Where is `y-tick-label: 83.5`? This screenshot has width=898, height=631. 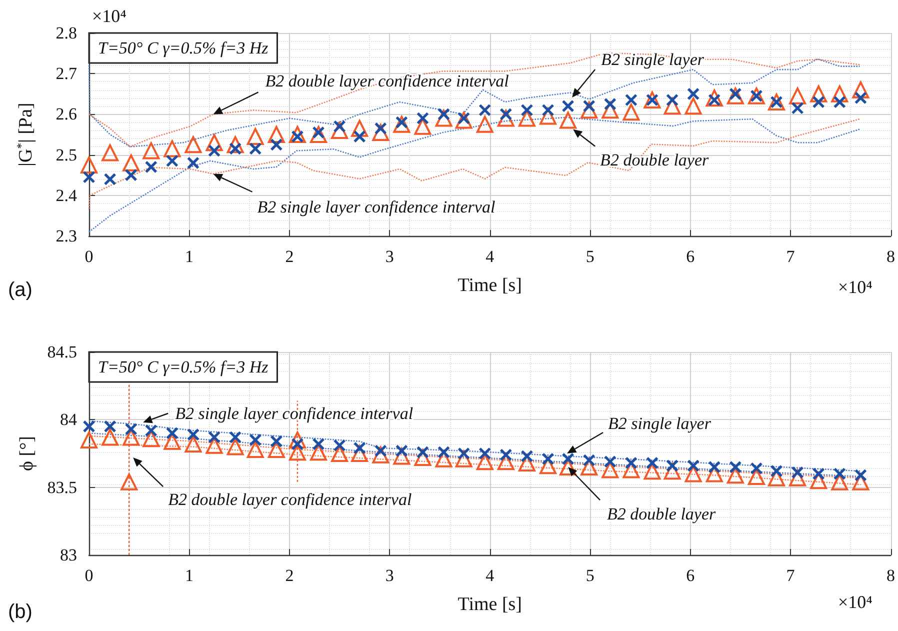 y-tick-label: 83.5 is located at coordinates (62, 487).